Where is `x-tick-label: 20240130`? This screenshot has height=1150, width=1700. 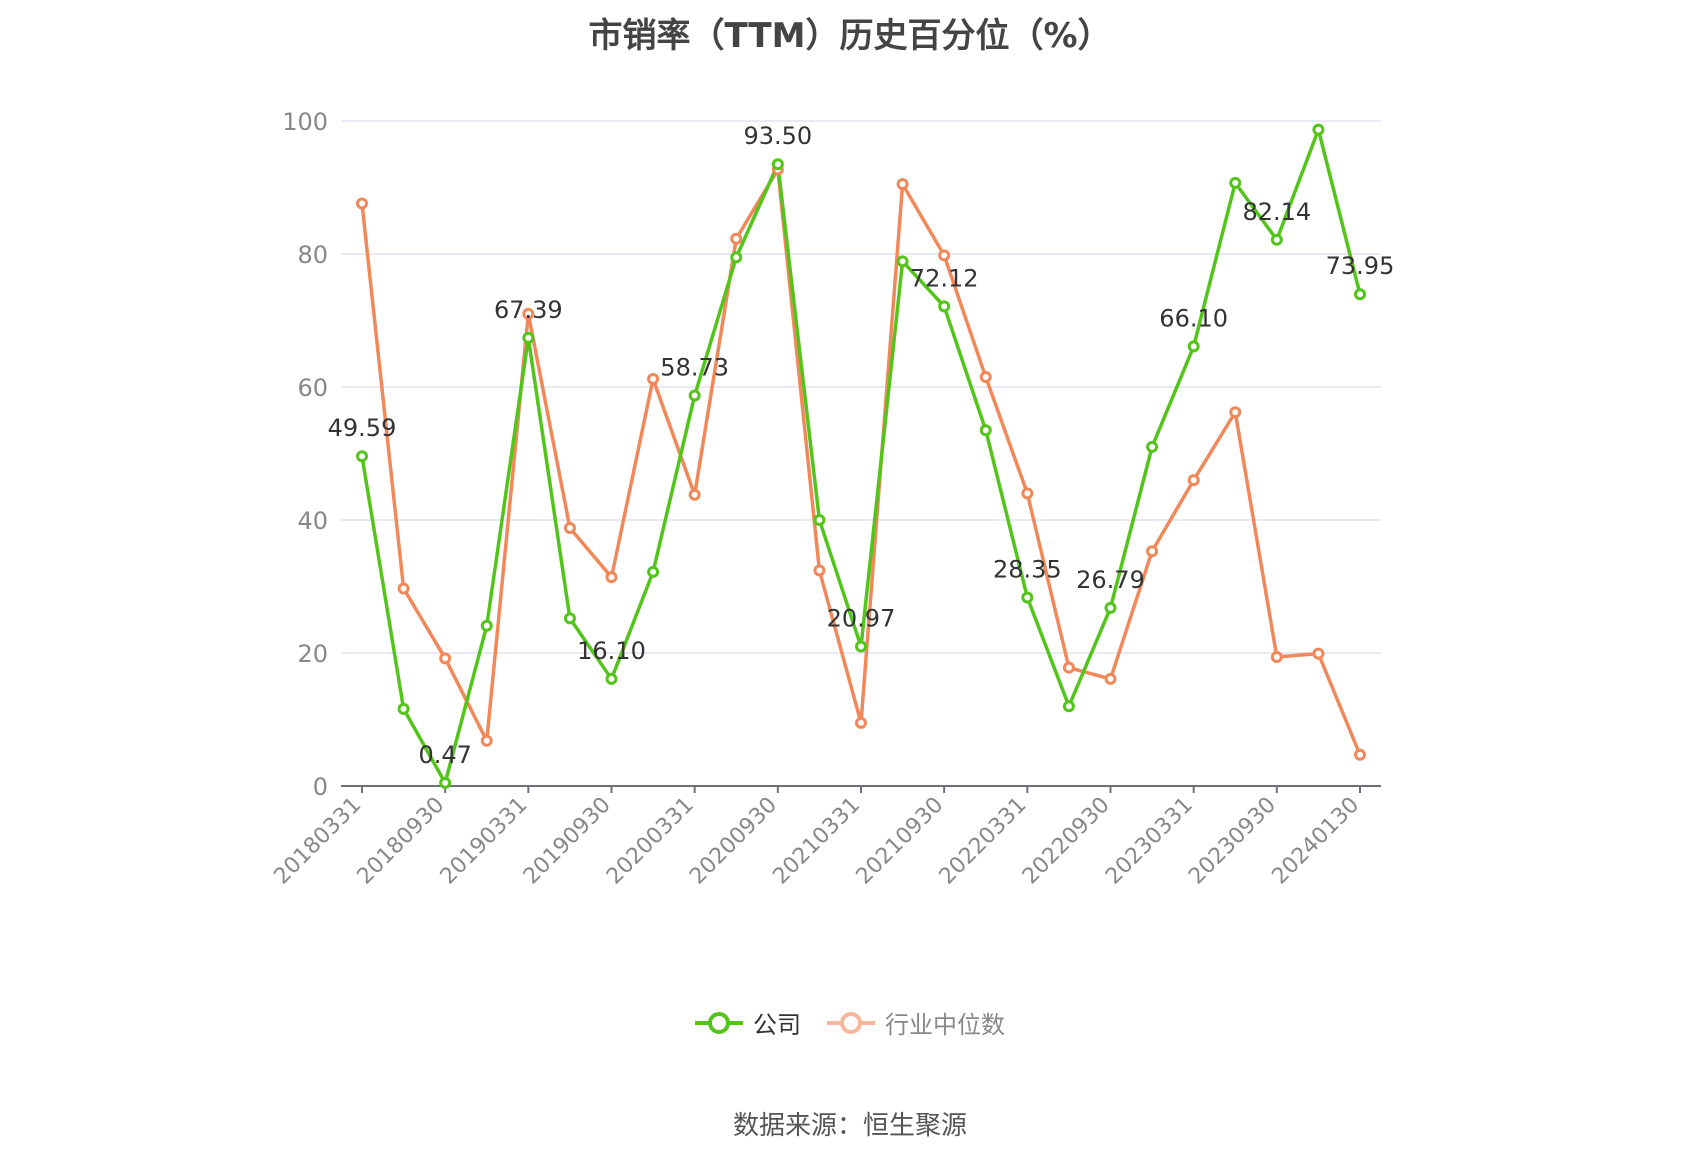 x-tick-label: 20240130 is located at coordinates (1315, 841).